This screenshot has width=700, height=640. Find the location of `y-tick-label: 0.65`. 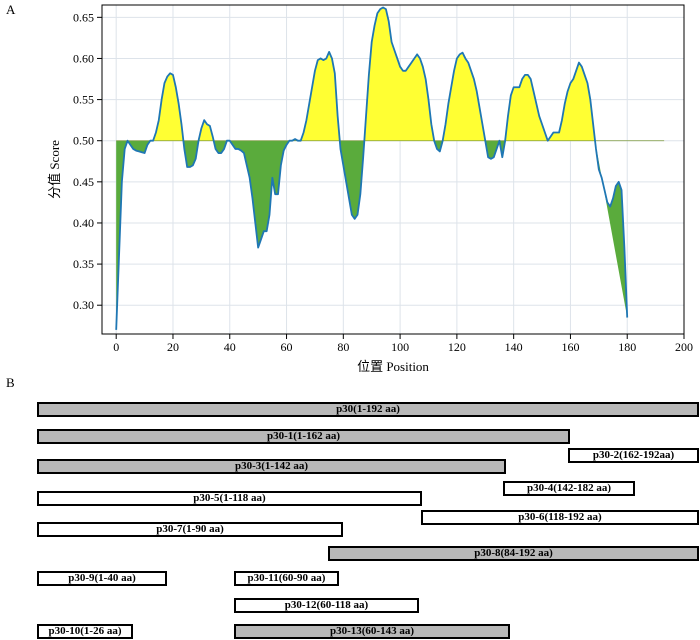

y-tick-label: 0.65 is located at coordinates (83, 17).